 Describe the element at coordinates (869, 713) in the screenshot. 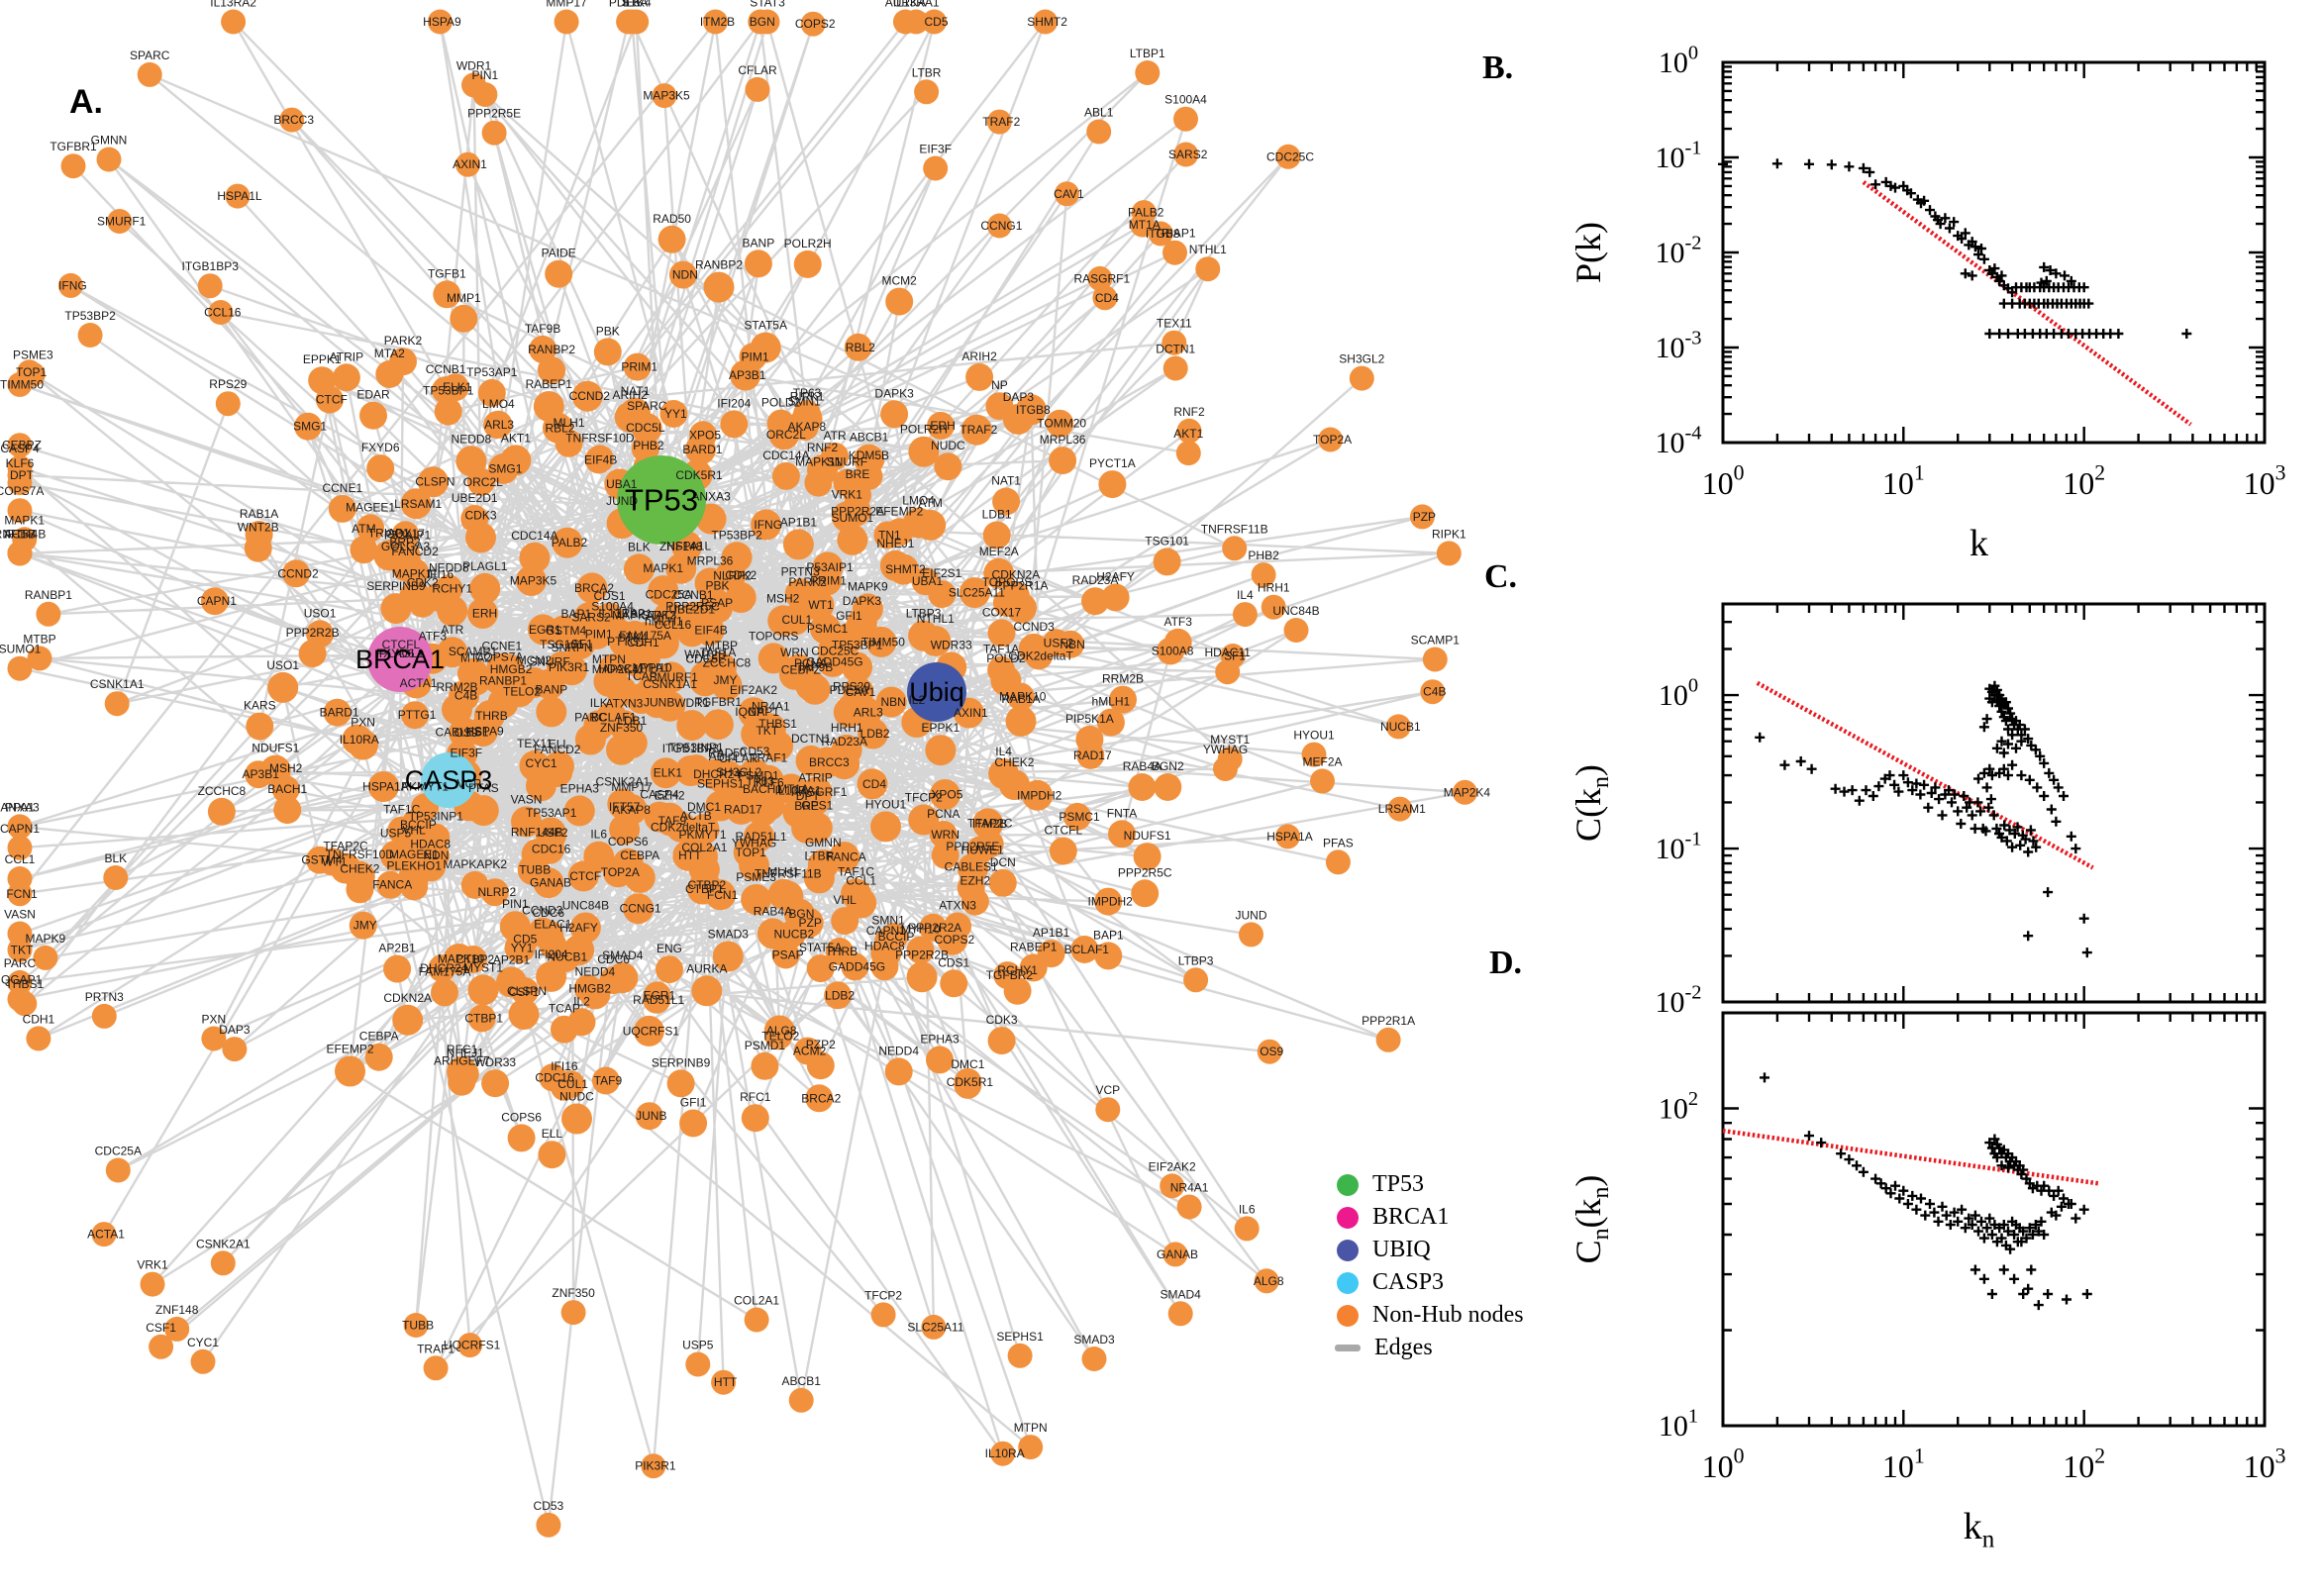

I see `node-label: ARL3` at that location.